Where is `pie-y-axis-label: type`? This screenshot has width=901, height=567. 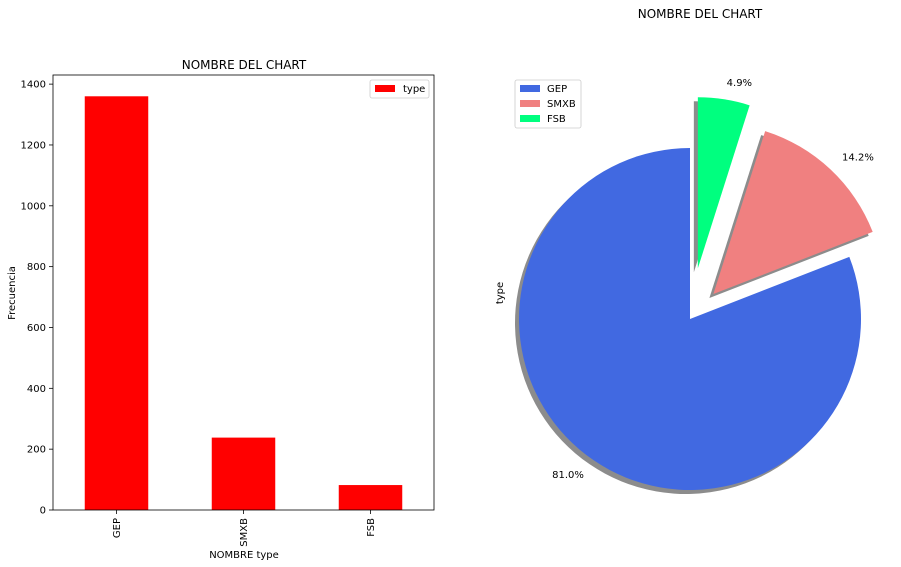 pie-y-axis-label: type is located at coordinates (500, 293).